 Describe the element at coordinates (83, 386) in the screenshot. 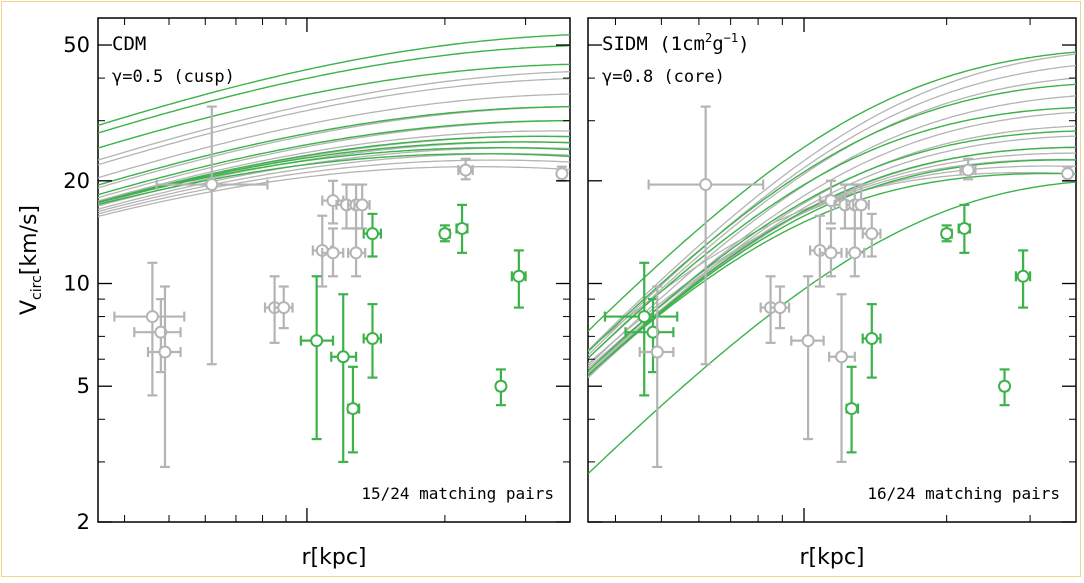

I see `y-tick-label: 5` at that location.